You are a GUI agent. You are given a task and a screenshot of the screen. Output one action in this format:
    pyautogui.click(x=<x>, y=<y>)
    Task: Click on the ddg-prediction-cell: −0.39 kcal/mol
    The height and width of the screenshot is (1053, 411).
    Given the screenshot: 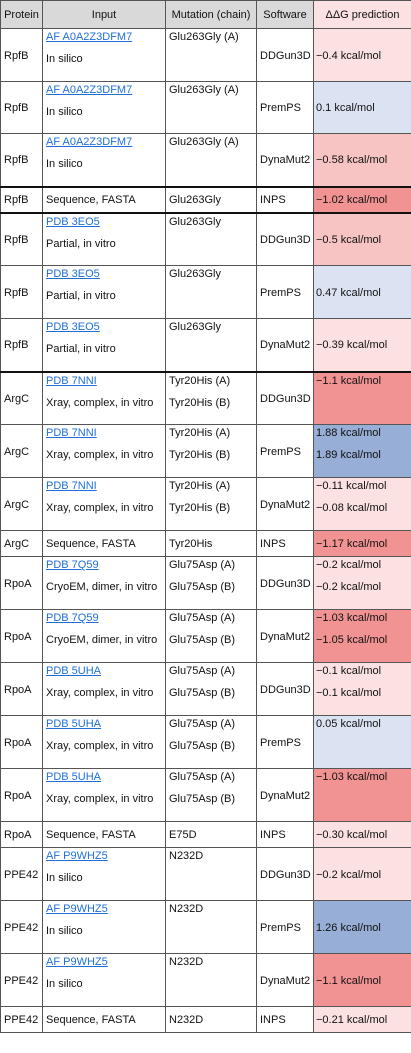 What is the action you would take?
    pyautogui.click(x=362, y=345)
    